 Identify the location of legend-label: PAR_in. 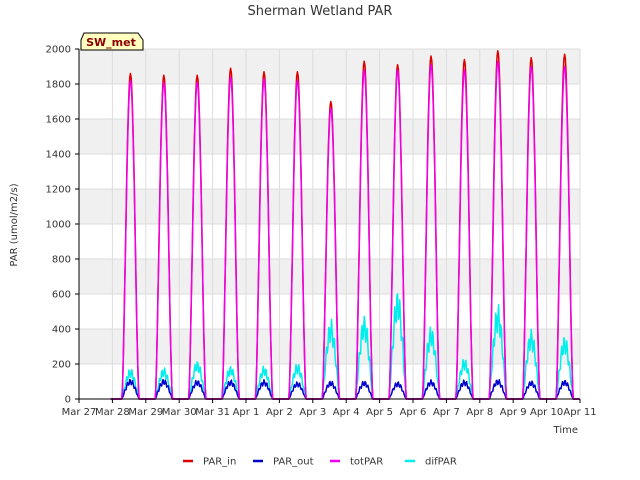
(219, 462).